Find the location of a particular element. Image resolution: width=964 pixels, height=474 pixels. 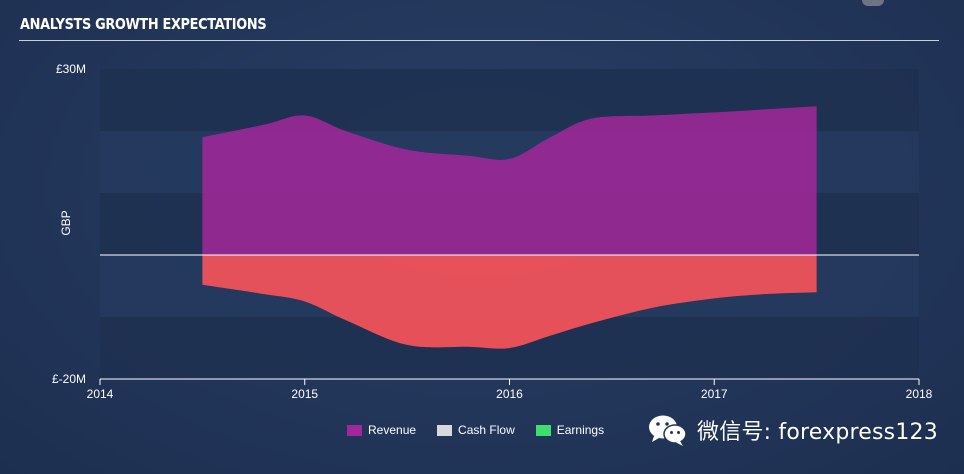

legend-label-cash-flow: Cash Flow is located at coordinates (486, 430).